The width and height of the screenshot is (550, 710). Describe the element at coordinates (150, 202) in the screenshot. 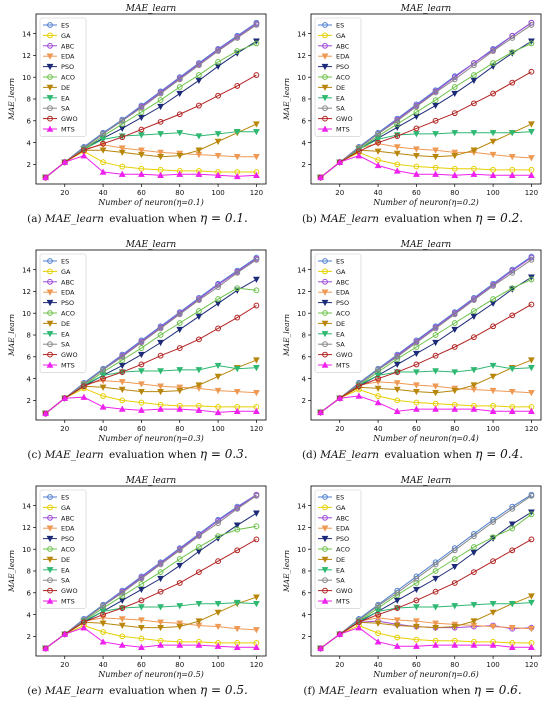

I see `x-axis-label: Number of neuron(η=0.1)` at that location.